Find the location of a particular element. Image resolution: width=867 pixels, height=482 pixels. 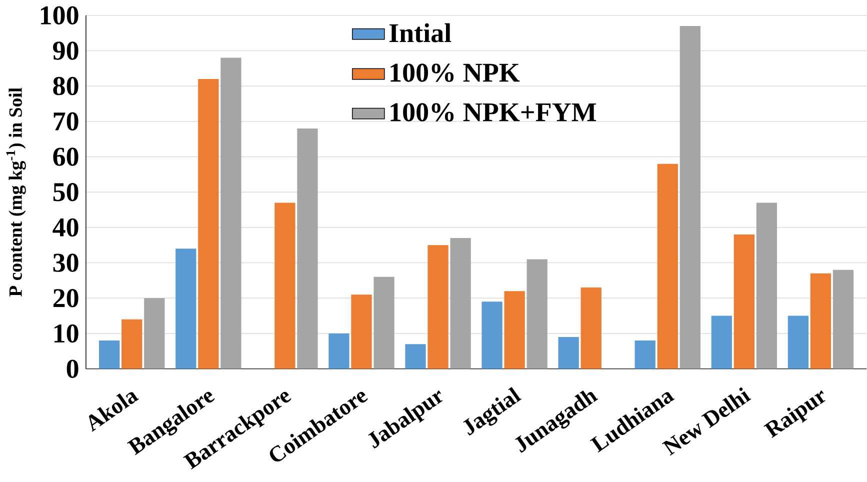

y-tick-label: 0 is located at coordinates (72, 369).